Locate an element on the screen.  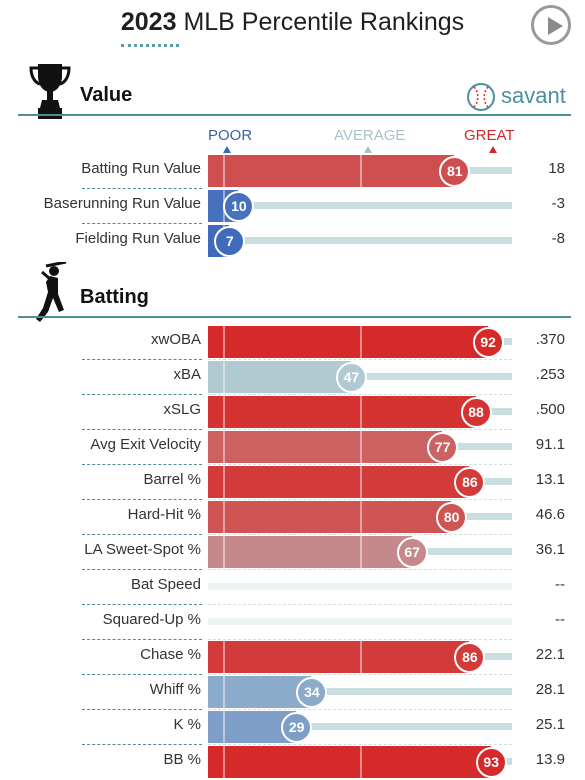
percentile-badge: 10 is located at coordinates (239, 206).